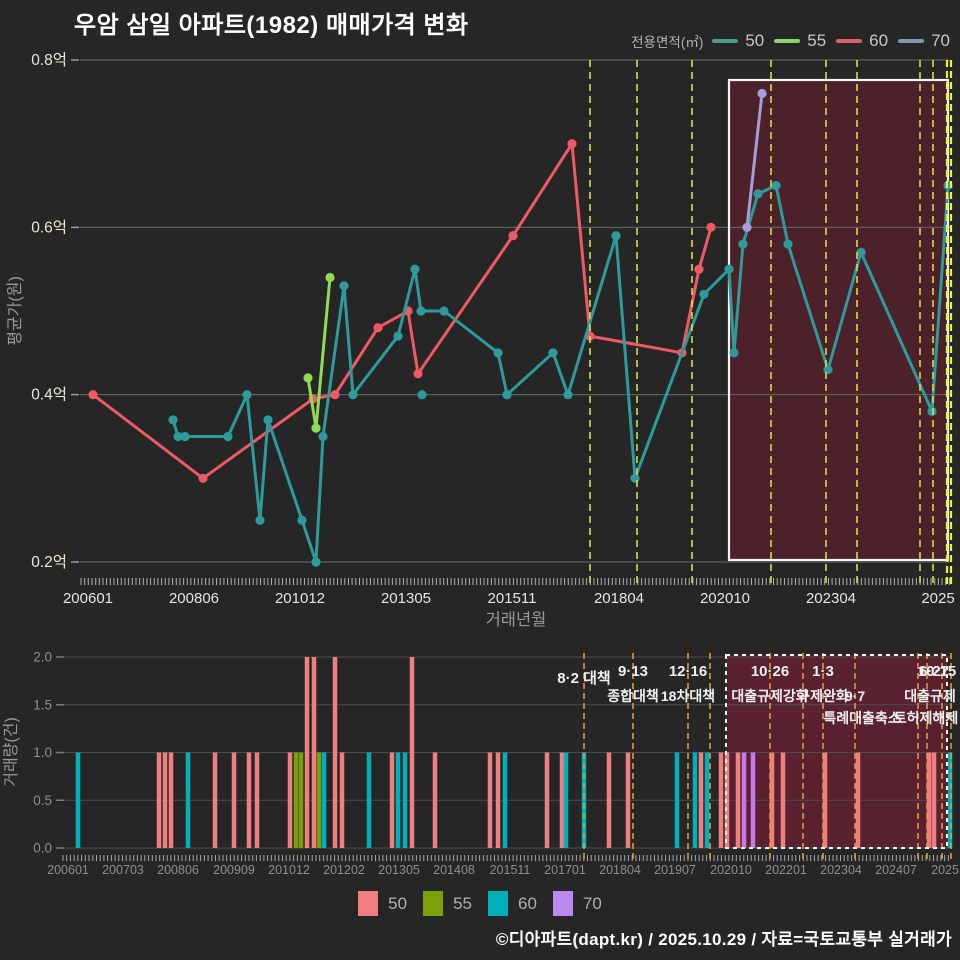 Image resolution: width=960 pixels, height=960 pixels. Describe the element at coordinates (565, 870) in the screenshot. I see `x-tick-label: 201701` at that location.